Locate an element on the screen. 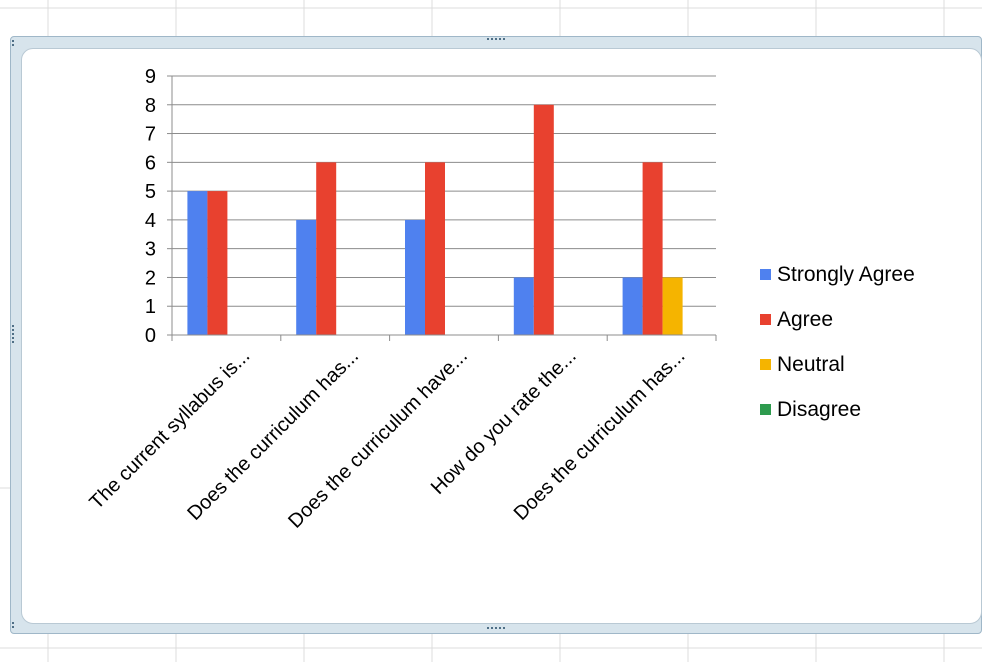 This screenshot has width=982, height=662. legend-item: Strongly Agree is located at coordinates (870, 274).